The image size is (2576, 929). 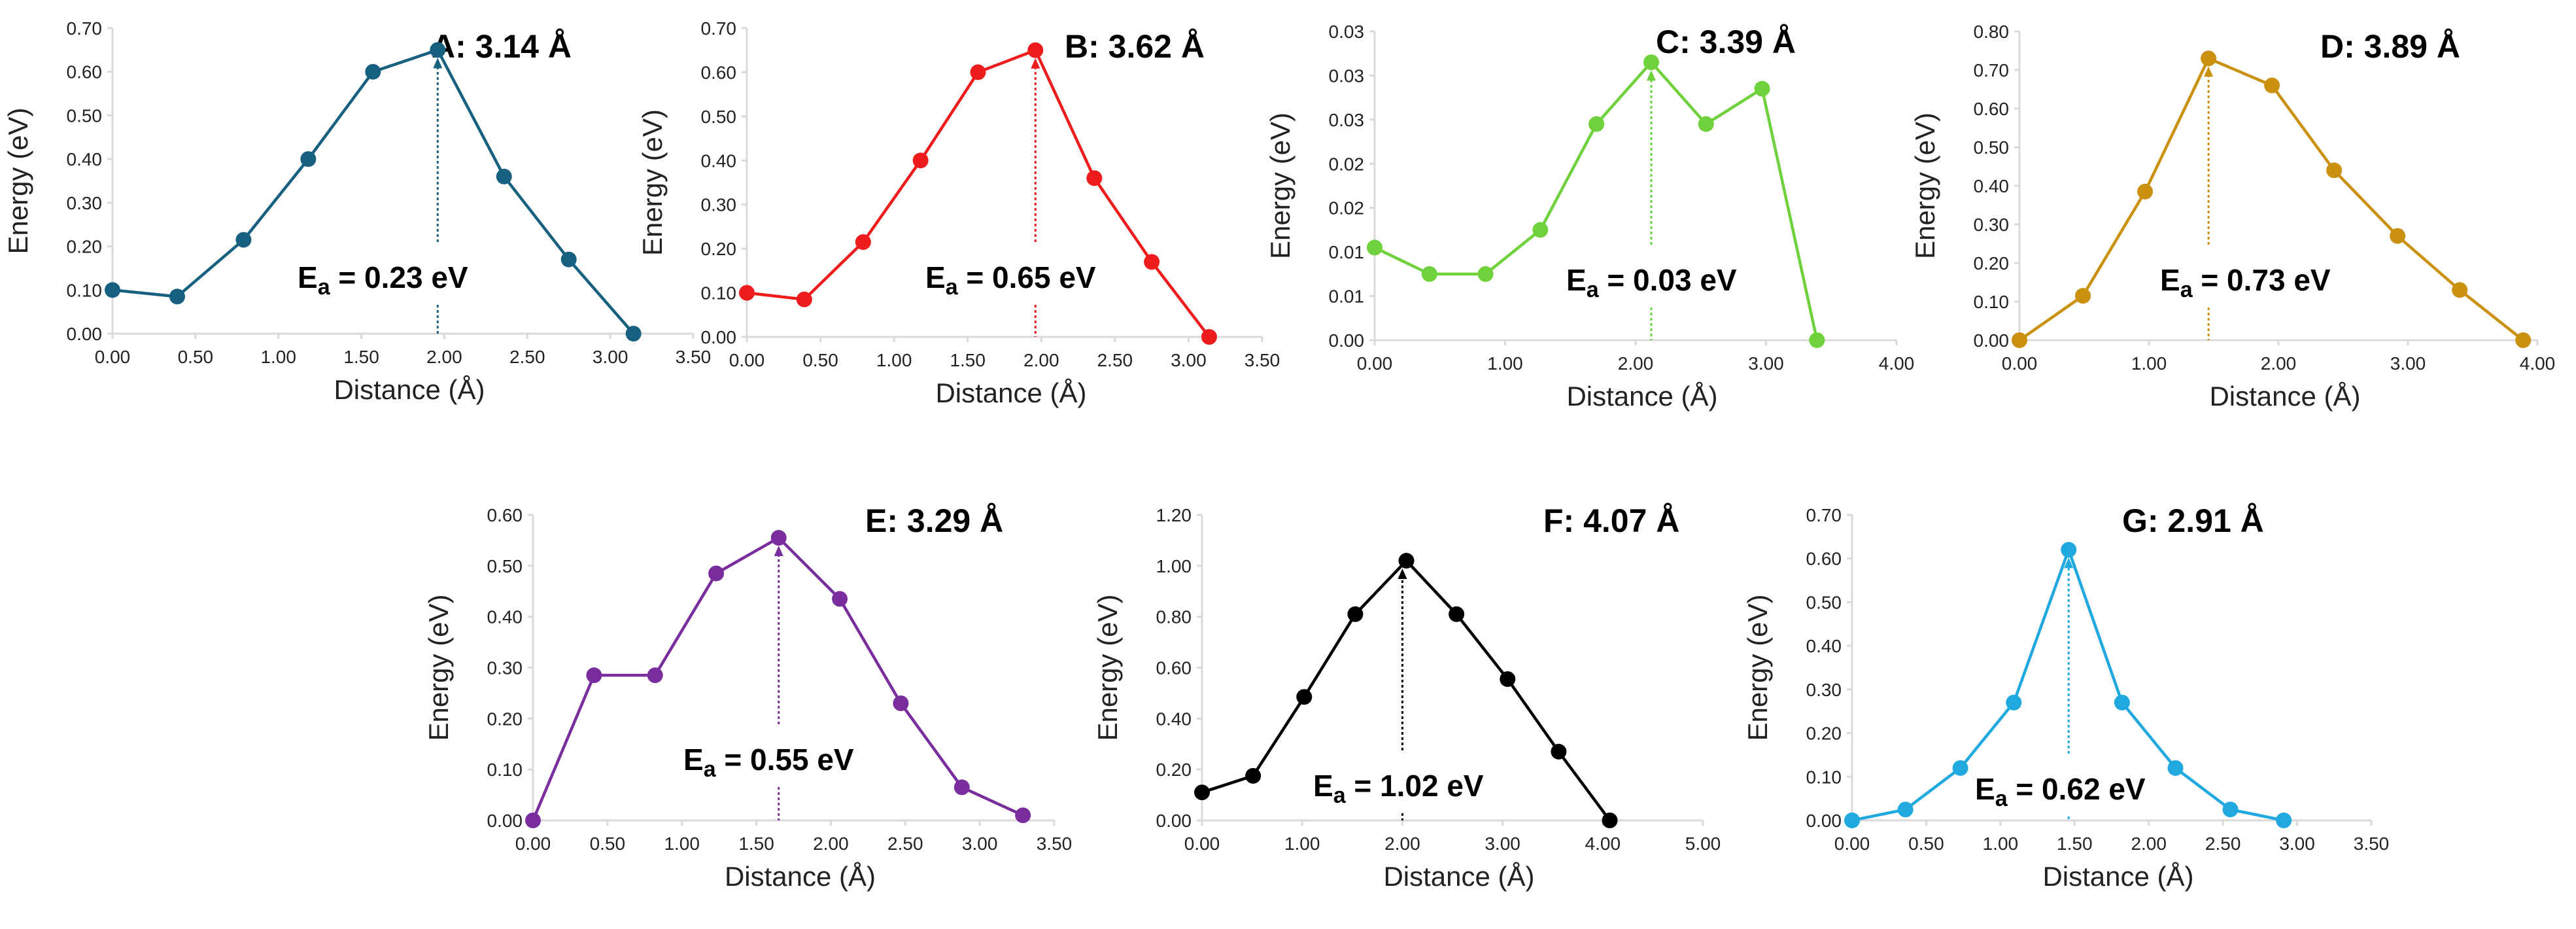 What do you see at coordinates (2262, 280) in the screenshot?
I see `barrier-value: = 0.73 eV` at bounding box center [2262, 280].